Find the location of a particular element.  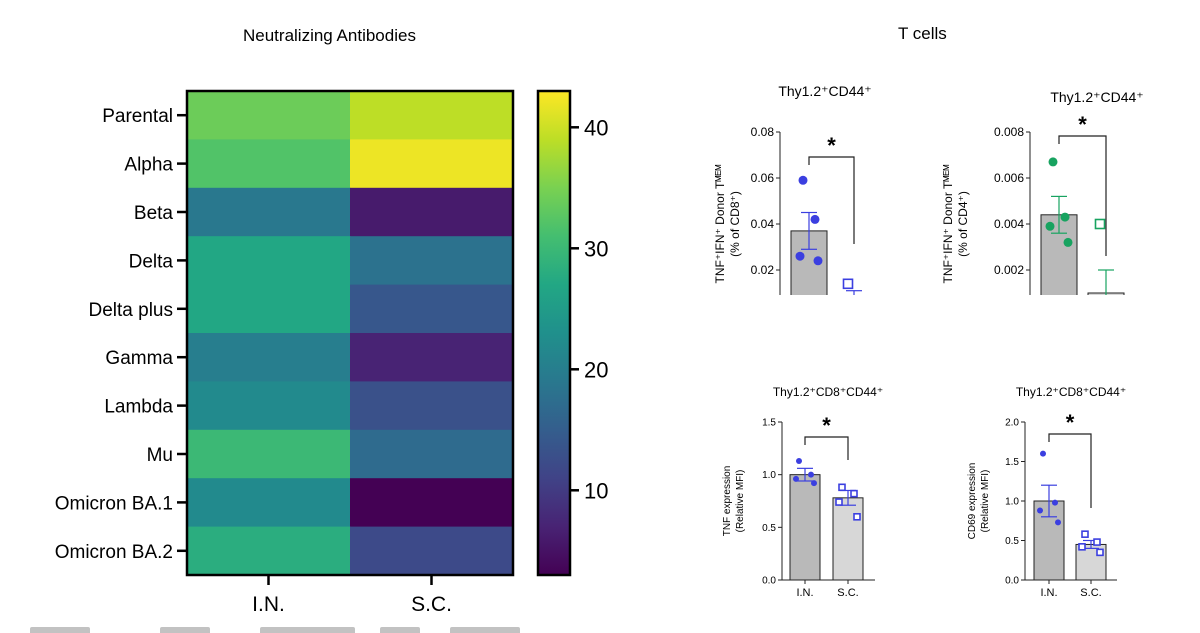

x-tick-label: I.N. is located at coordinates (1048, 593).